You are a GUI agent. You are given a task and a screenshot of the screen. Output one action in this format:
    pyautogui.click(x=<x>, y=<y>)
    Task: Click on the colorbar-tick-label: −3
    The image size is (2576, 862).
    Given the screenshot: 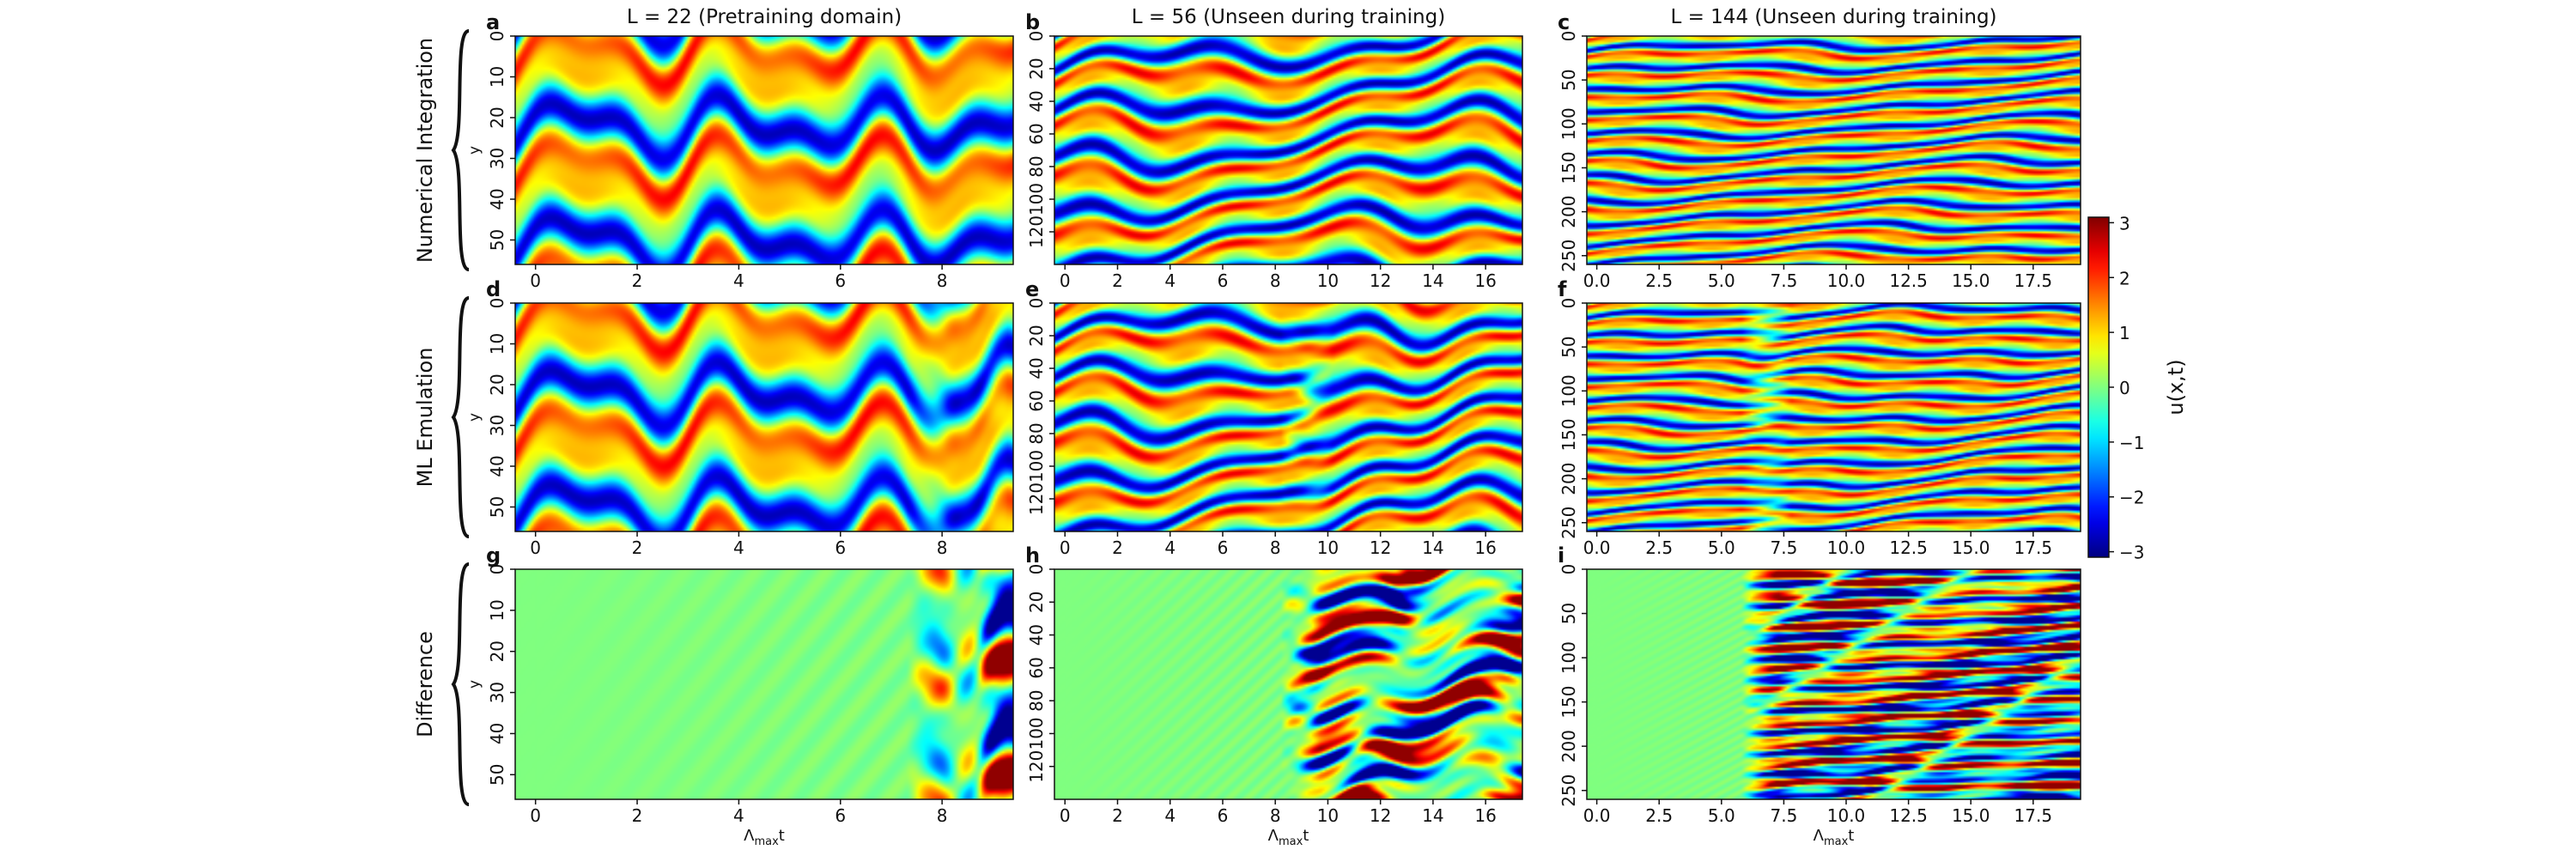 What is the action you would take?
    pyautogui.click(x=2131, y=553)
    